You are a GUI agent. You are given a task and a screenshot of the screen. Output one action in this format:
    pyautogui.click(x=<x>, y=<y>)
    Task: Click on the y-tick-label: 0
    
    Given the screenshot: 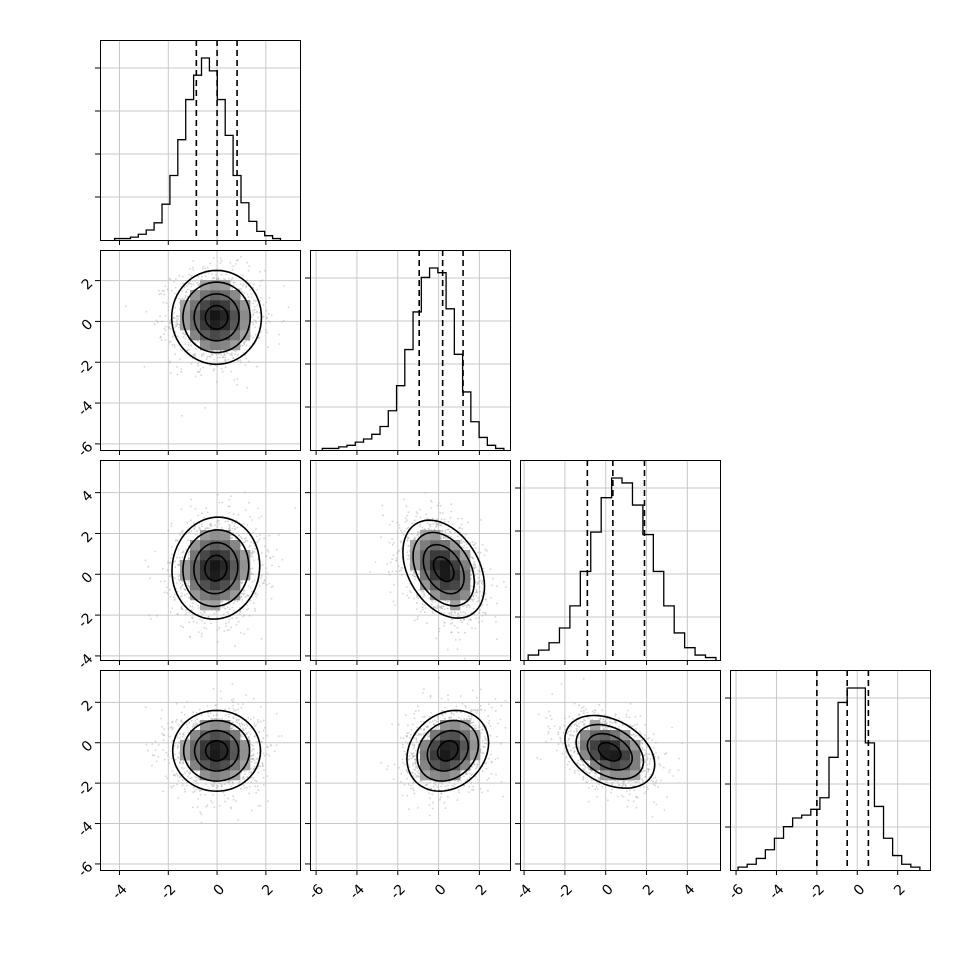 What is the action you would take?
    pyautogui.click(x=88, y=325)
    